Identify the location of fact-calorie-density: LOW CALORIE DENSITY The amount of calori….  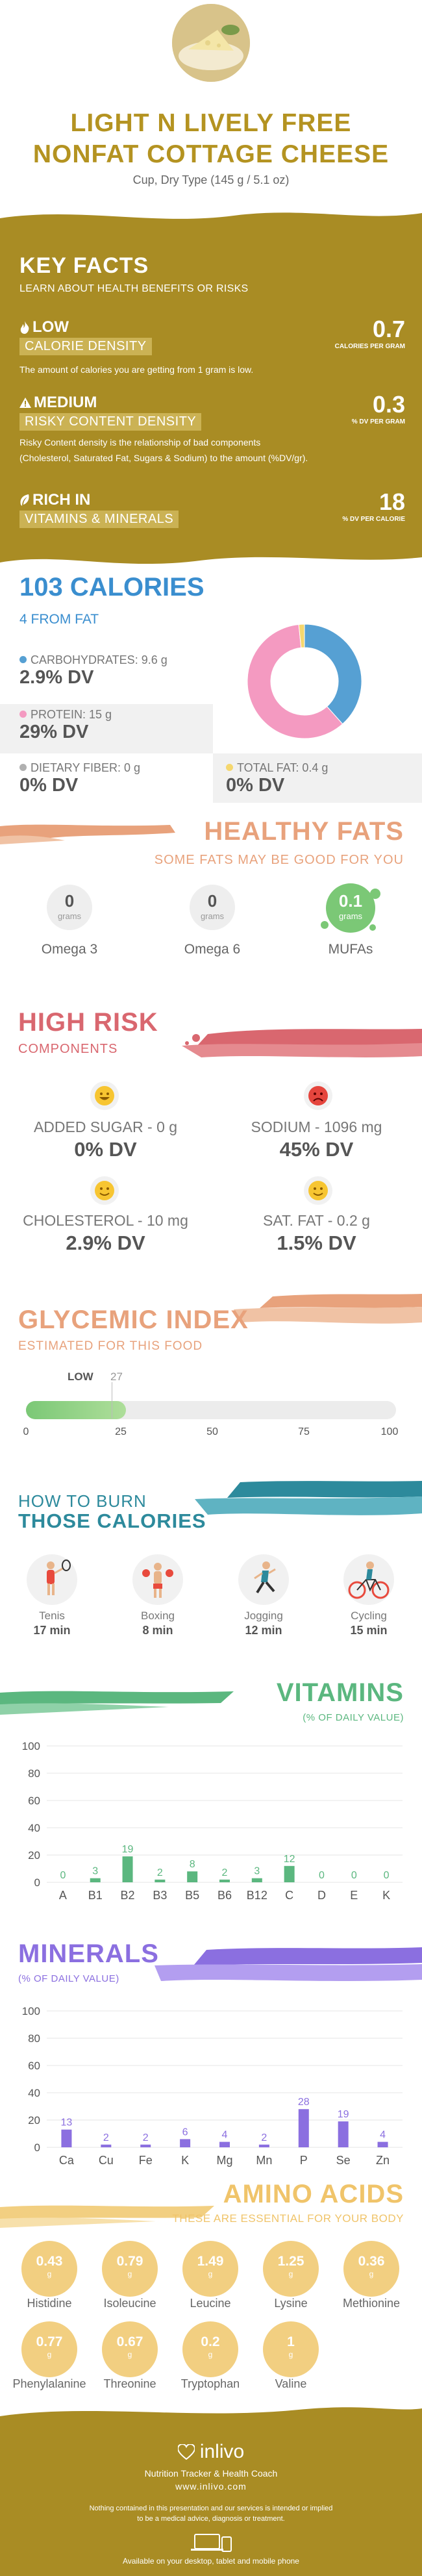
(136, 347).